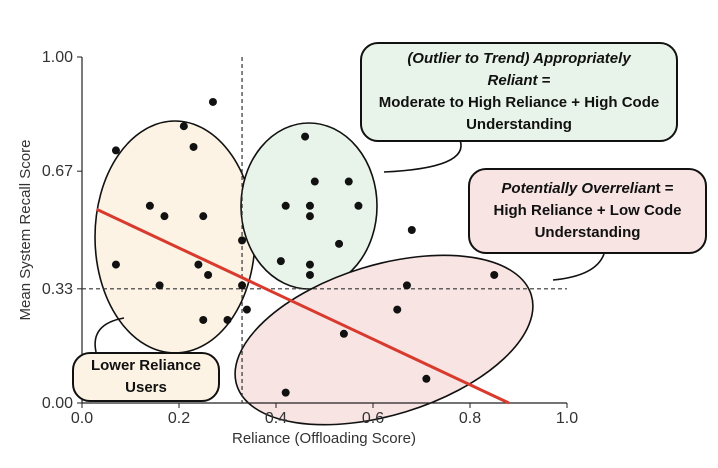 The width and height of the screenshot is (718, 468). I want to click on y-tick-label: 0.33, so click(57, 289).